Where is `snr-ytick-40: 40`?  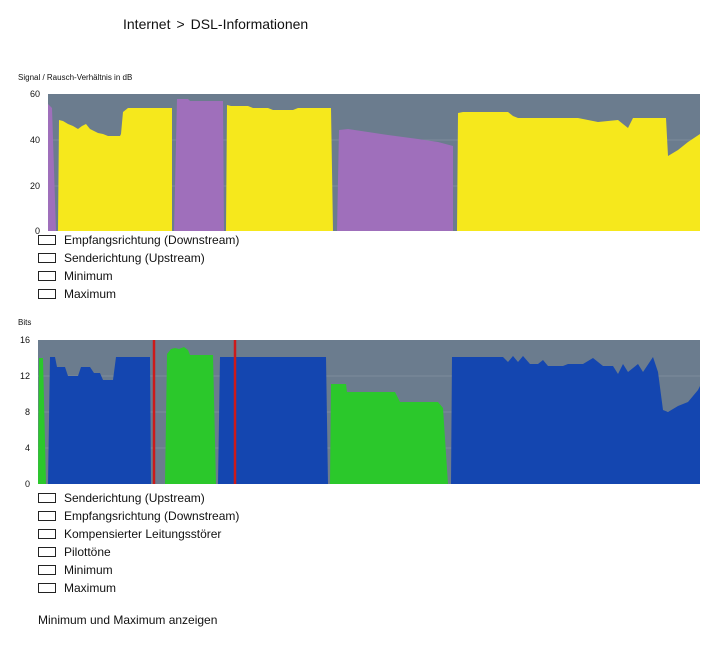
snr-ytick-40: 40 is located at coordinates (34, 140).